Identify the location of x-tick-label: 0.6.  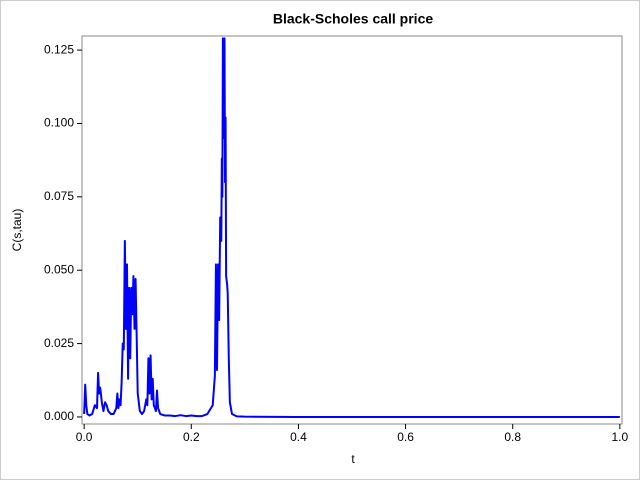
(405, 437).